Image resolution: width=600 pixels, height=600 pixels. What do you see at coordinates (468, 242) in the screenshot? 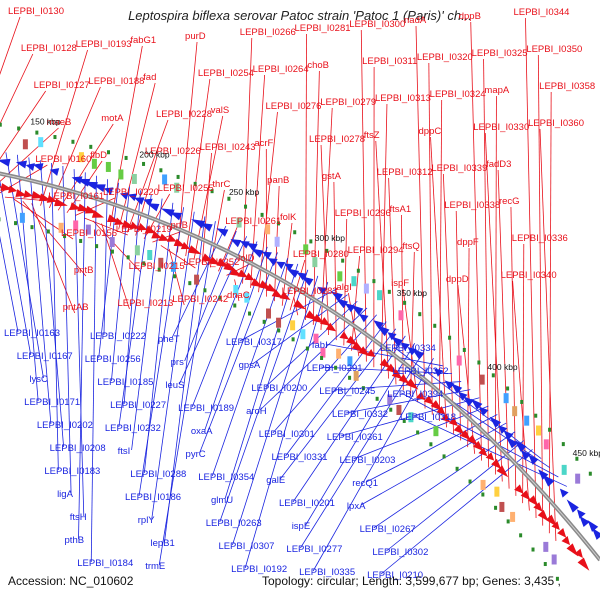
I see `red-gene-label: dppF` at bounding box center [468, 242].